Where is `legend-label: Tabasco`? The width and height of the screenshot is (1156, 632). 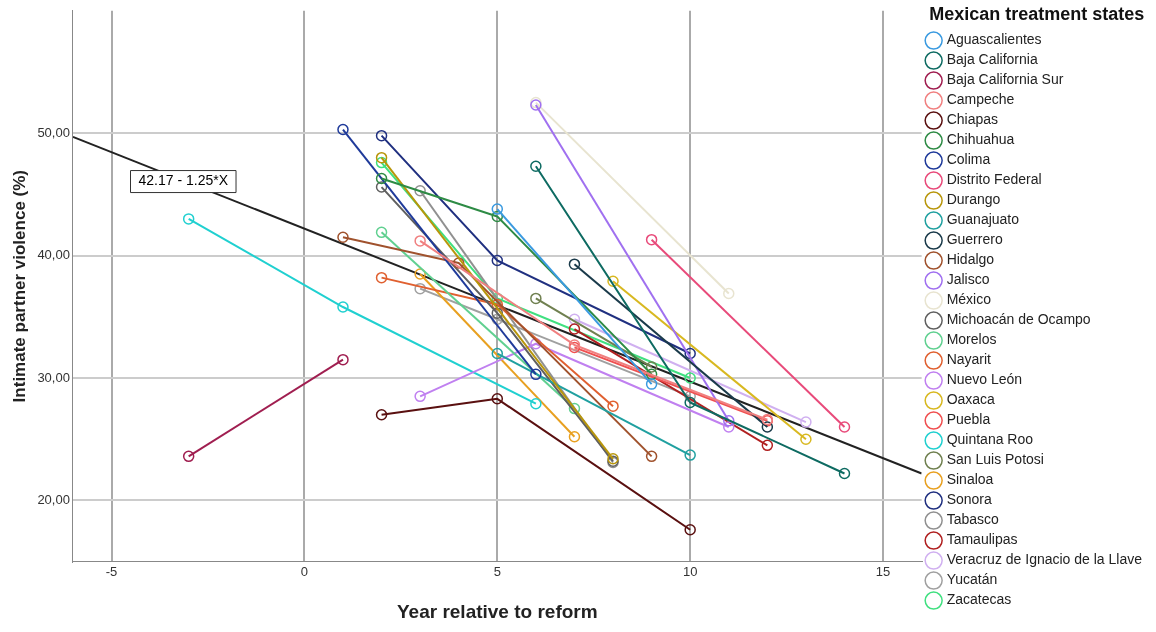
legend-label: Tabasco is located at coordinates (973, 519).